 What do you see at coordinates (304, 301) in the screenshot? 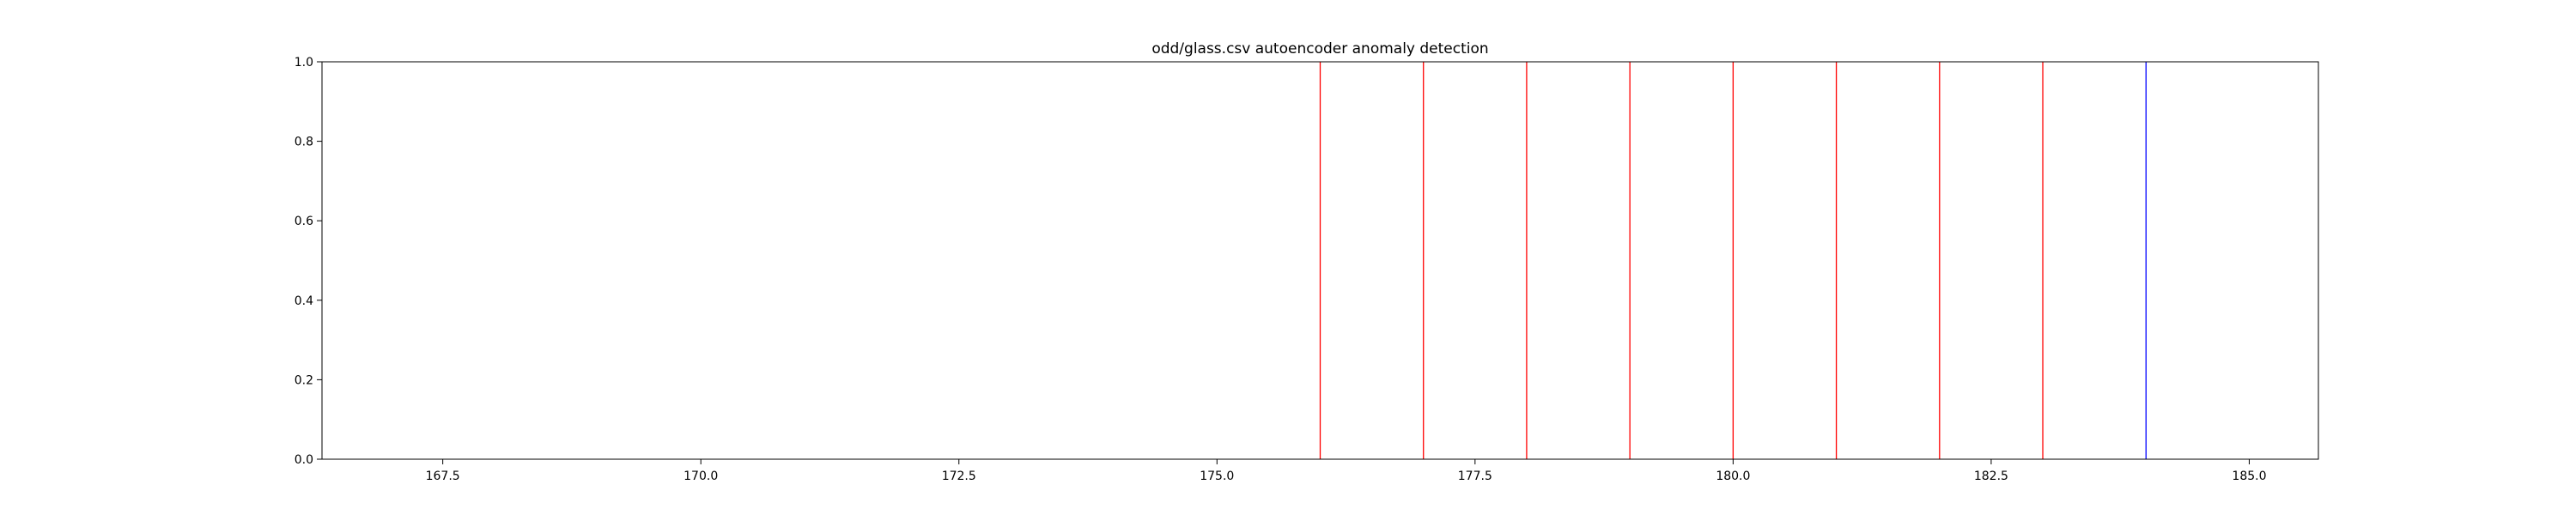
I see `y-tick-label-2: 0.4` at bounding box center [304, 301].